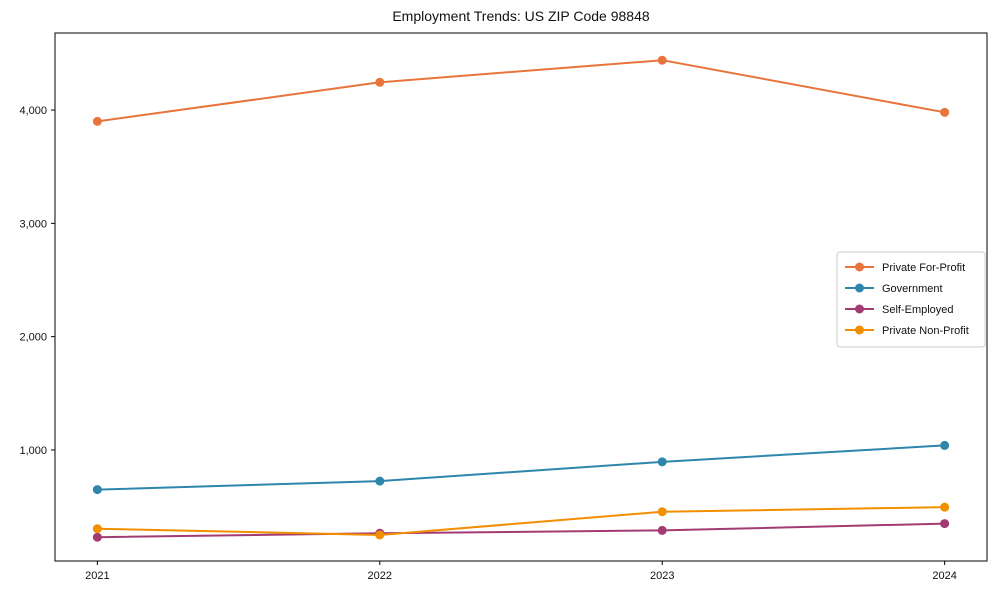  Describe the element at coordinates (97, 537) in the screenshot. I see `data-point-self-employed-2021` at that location.